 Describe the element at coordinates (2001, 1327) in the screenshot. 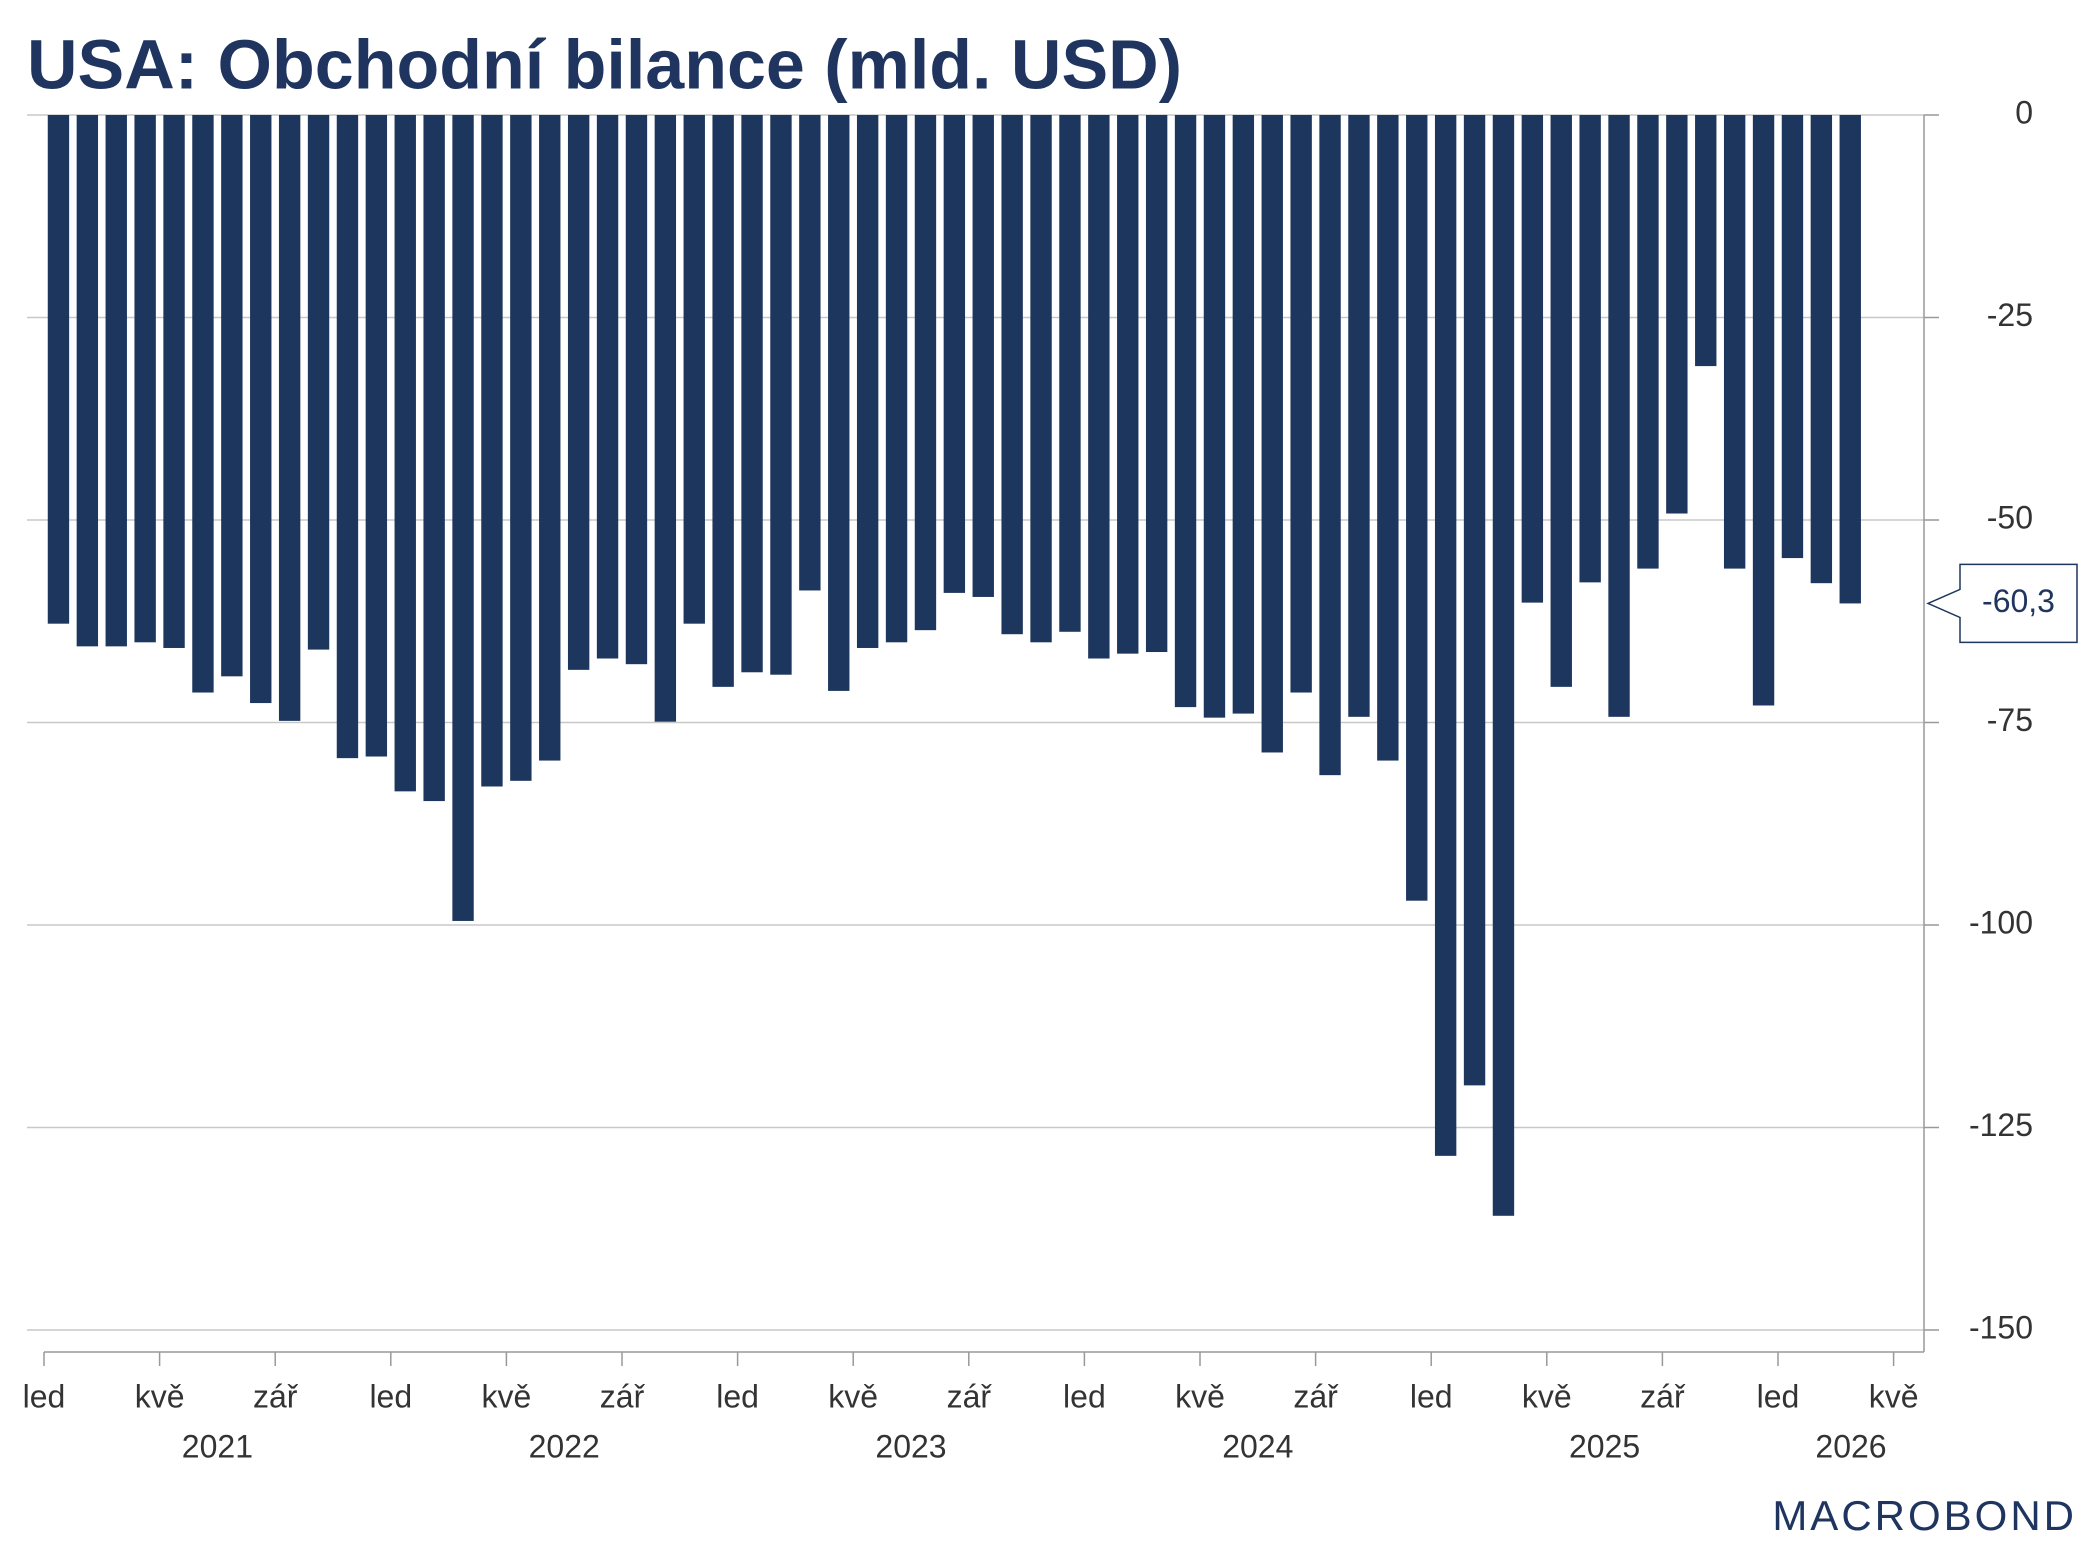

I see `y-tick-label: -150` at that location.